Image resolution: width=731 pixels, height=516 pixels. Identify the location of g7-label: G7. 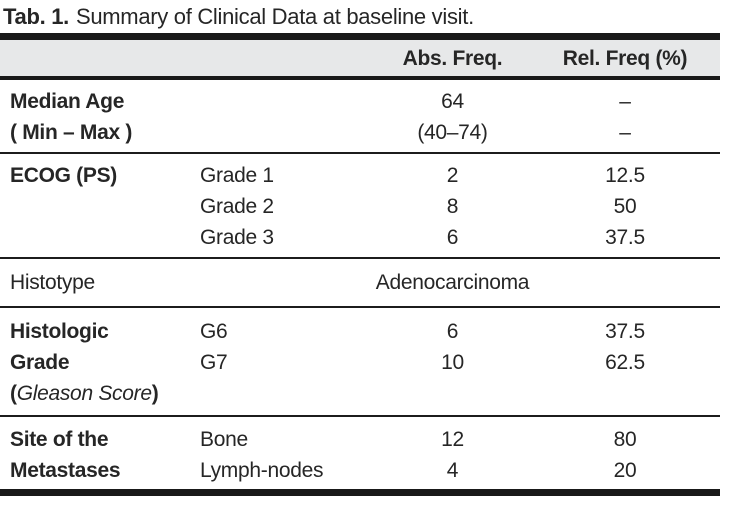
(214, 362).